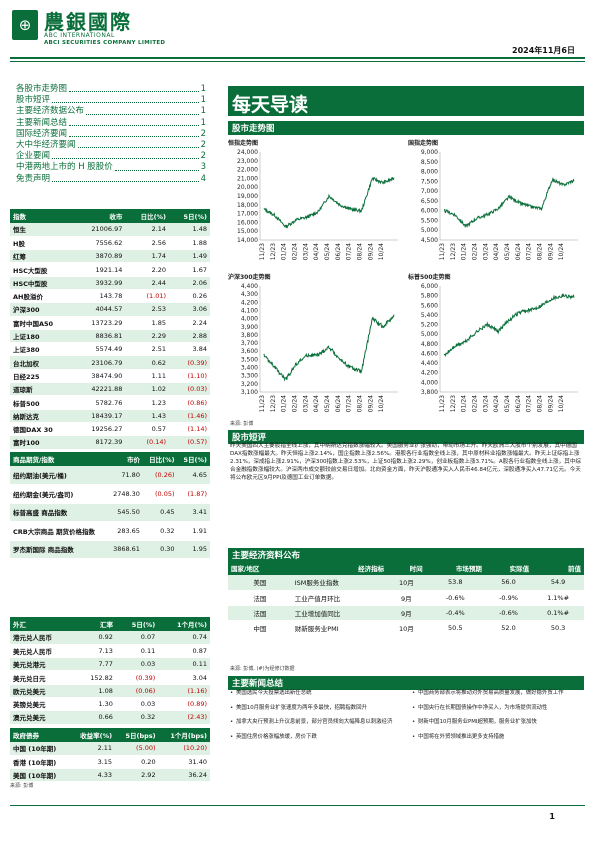  I want to click on table-row: HSC中型股 3932.99 2.44 2.06, so click(110, 283).